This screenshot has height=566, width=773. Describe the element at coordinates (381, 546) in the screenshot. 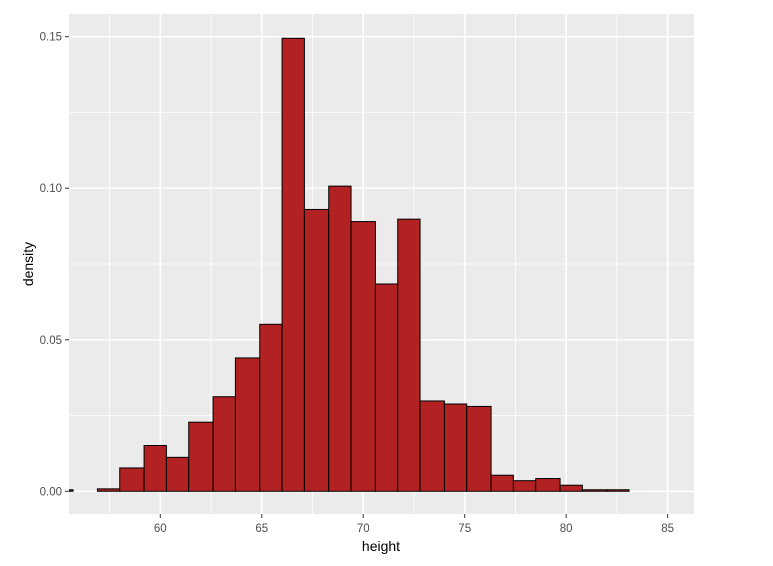

I see `x-axis-title: height` at that location.